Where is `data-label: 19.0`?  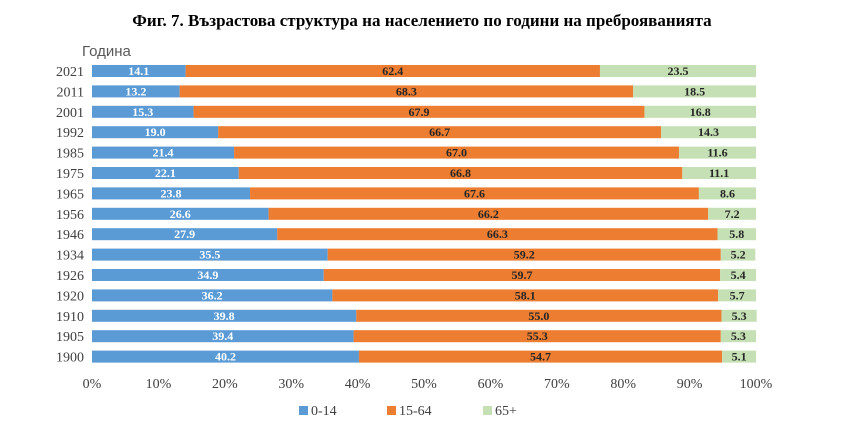 data-label: 19.0 is located at coordinates (155, 132).